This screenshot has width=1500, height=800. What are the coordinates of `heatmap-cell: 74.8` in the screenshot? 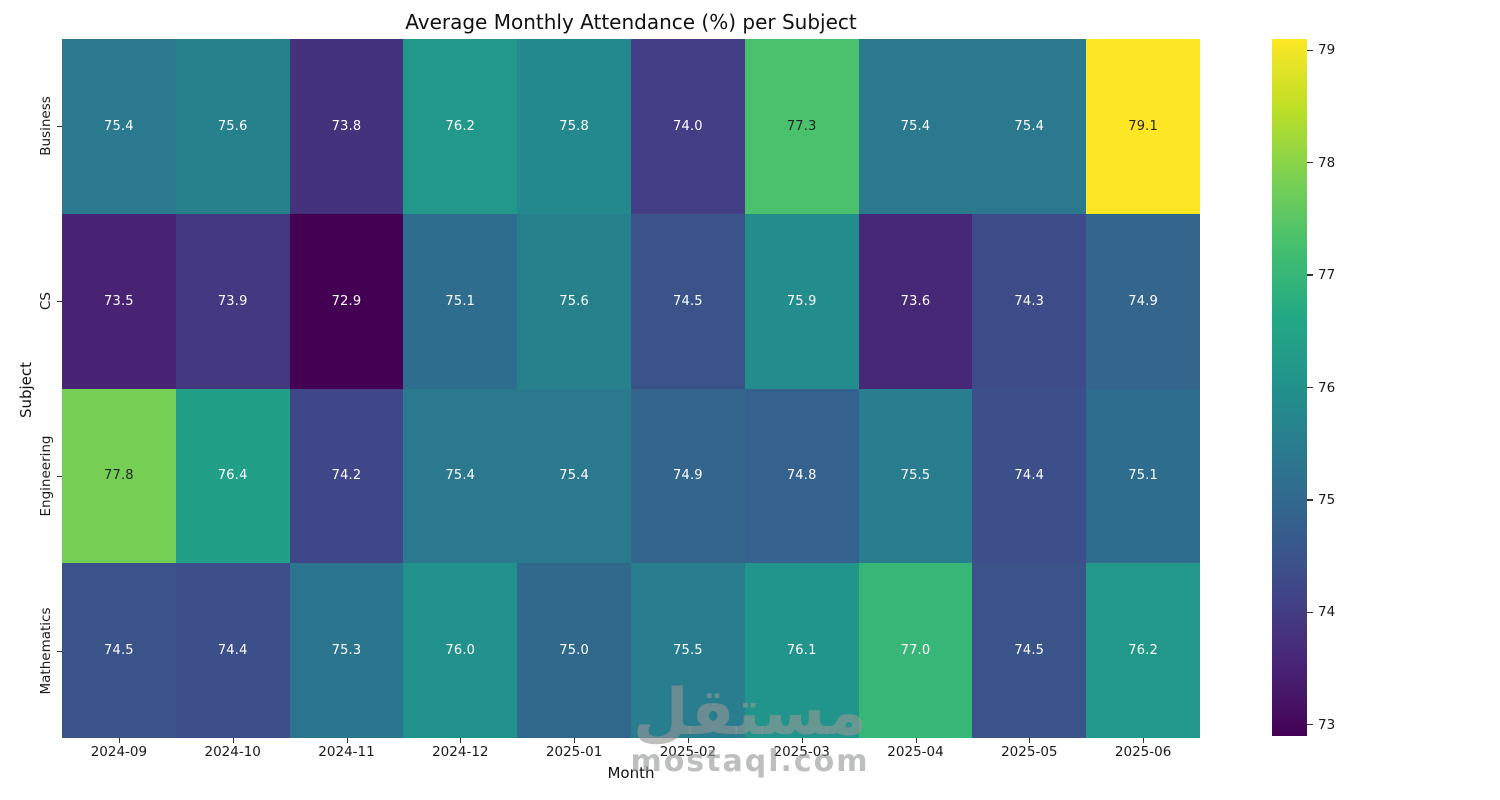 It's located at (801, 476).